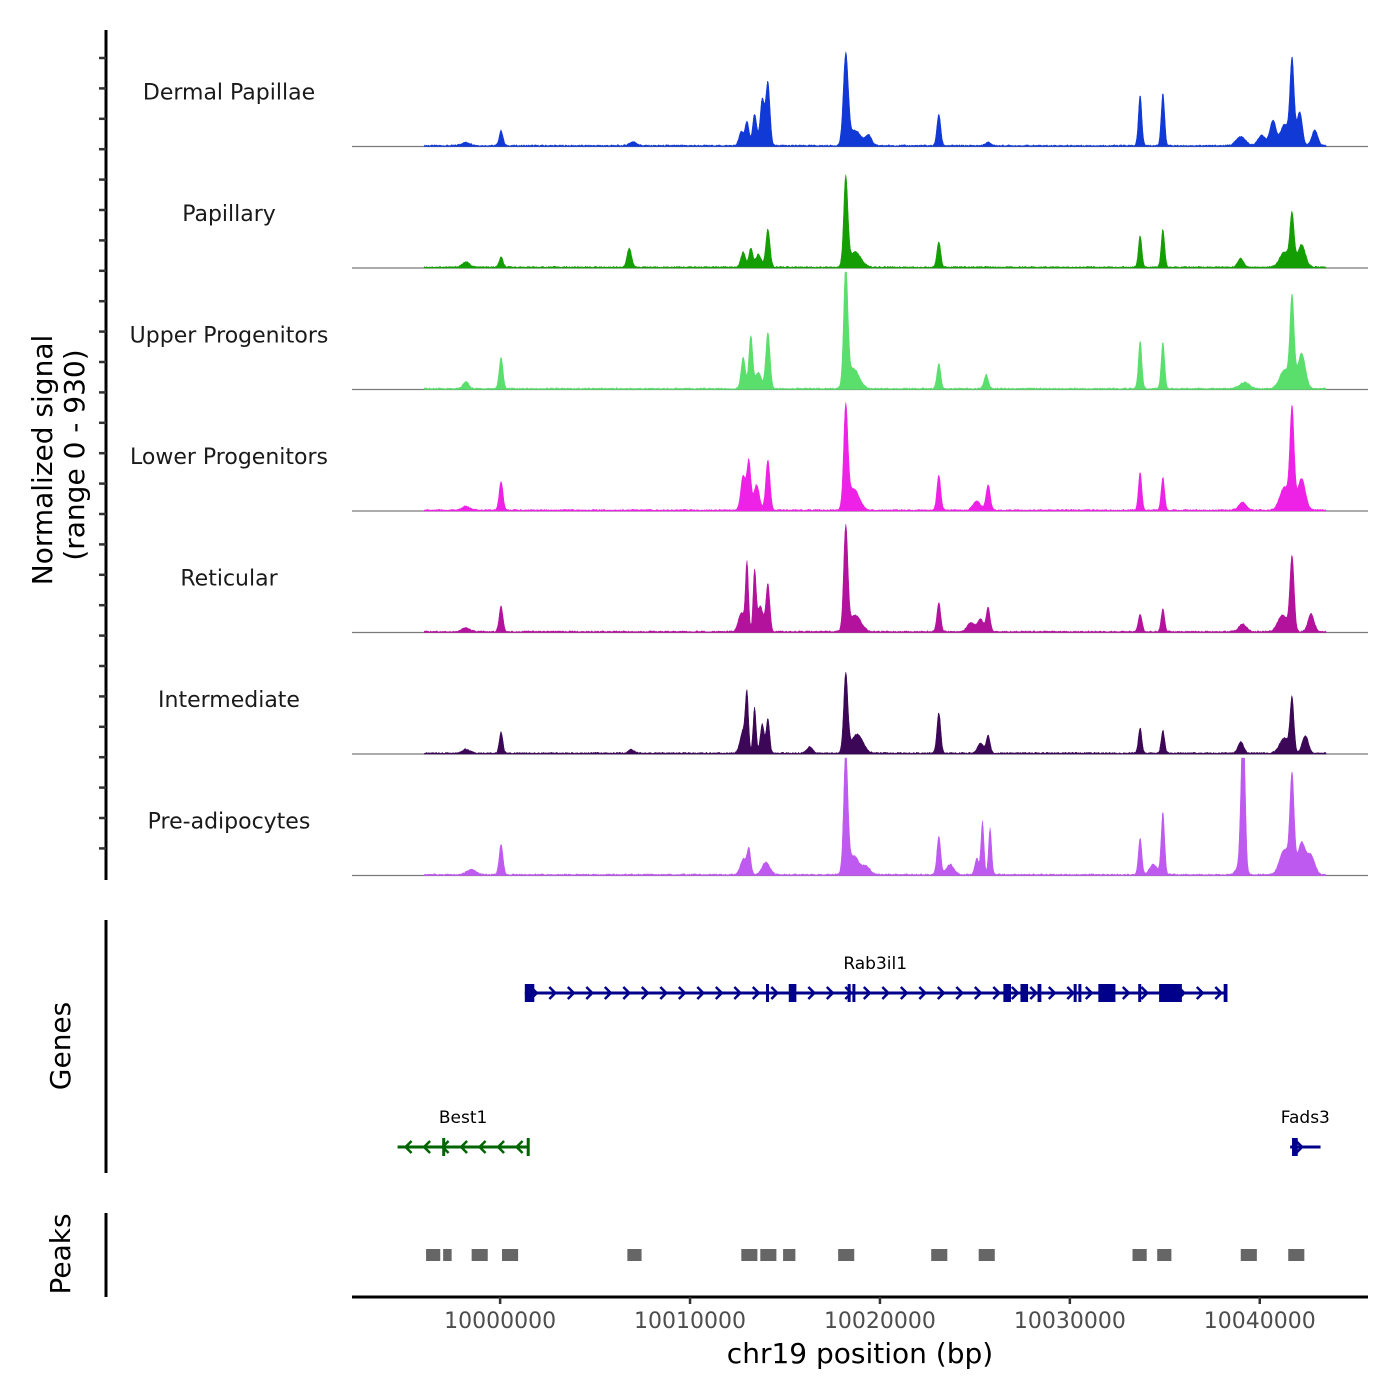 The image size is (1400, 1400). Describe the element at coordinates (1305, 1118) in the screenshot. I see `gene-label: Fads3` at that location.